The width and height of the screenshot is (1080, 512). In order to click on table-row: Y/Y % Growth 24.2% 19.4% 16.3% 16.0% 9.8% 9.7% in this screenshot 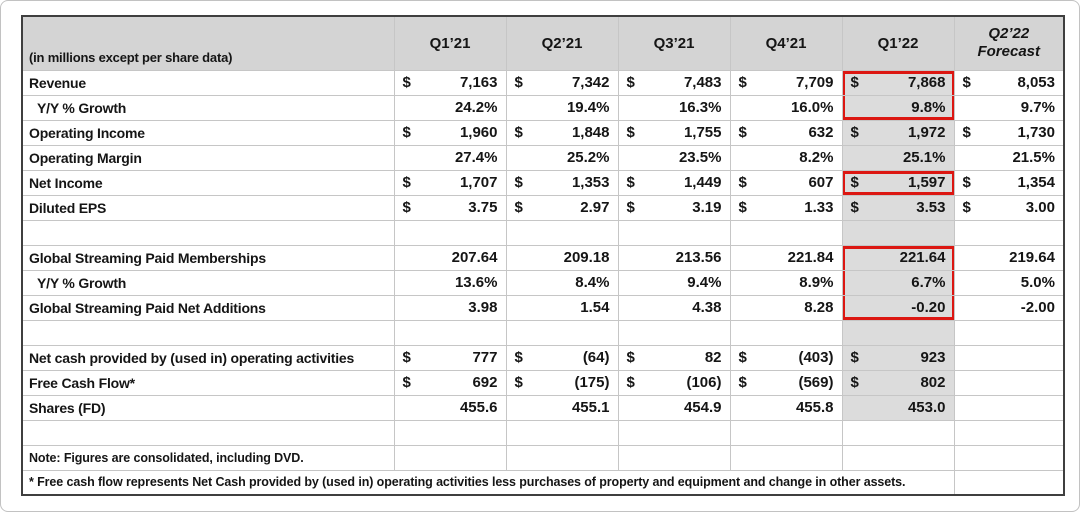, I will do `click(543, 107)`.